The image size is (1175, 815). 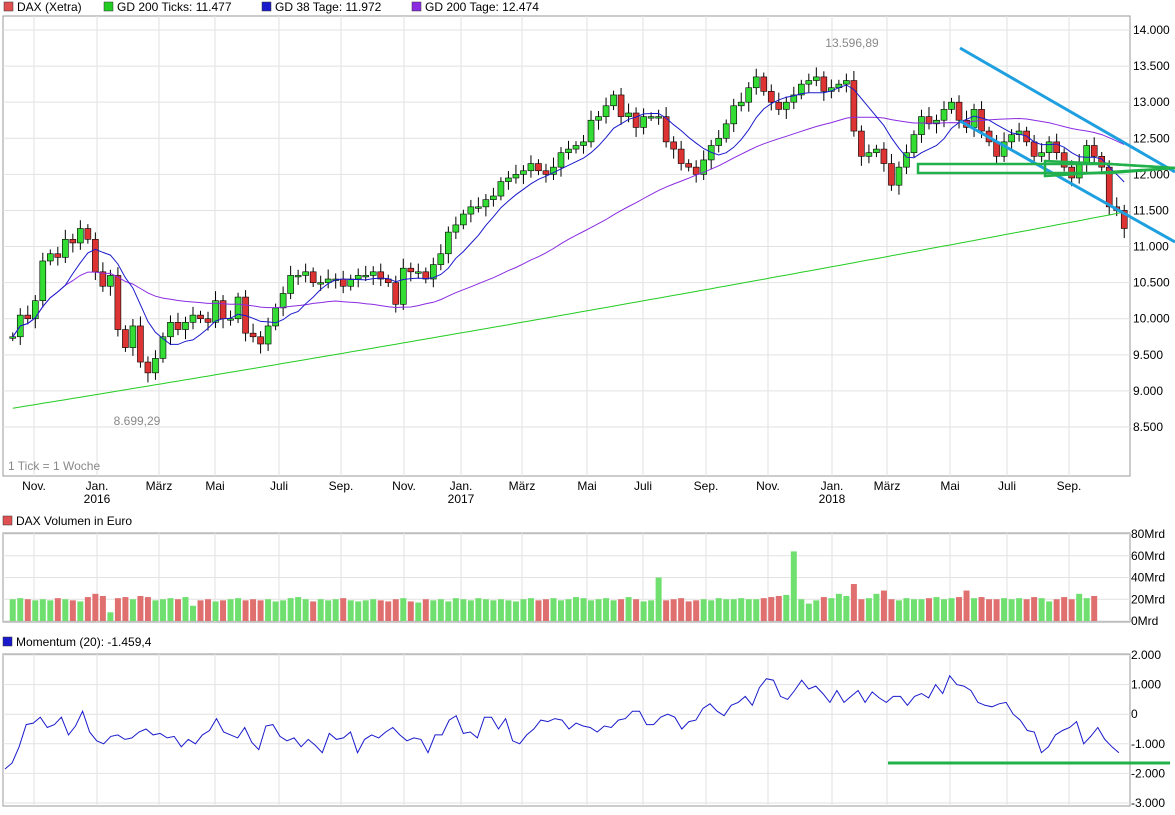 What do you see at coordinates (34, 486) in the screenshot?
I see `time-tick-label: Nov.` at bounding box center [34, 486].